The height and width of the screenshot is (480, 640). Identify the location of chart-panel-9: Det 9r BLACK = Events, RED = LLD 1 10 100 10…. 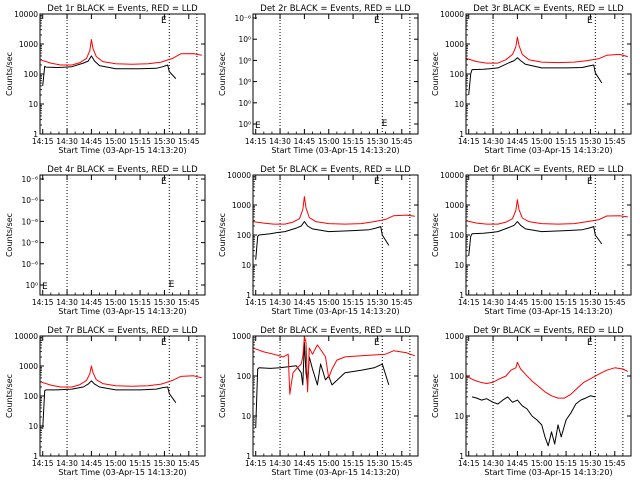
(531, 401).